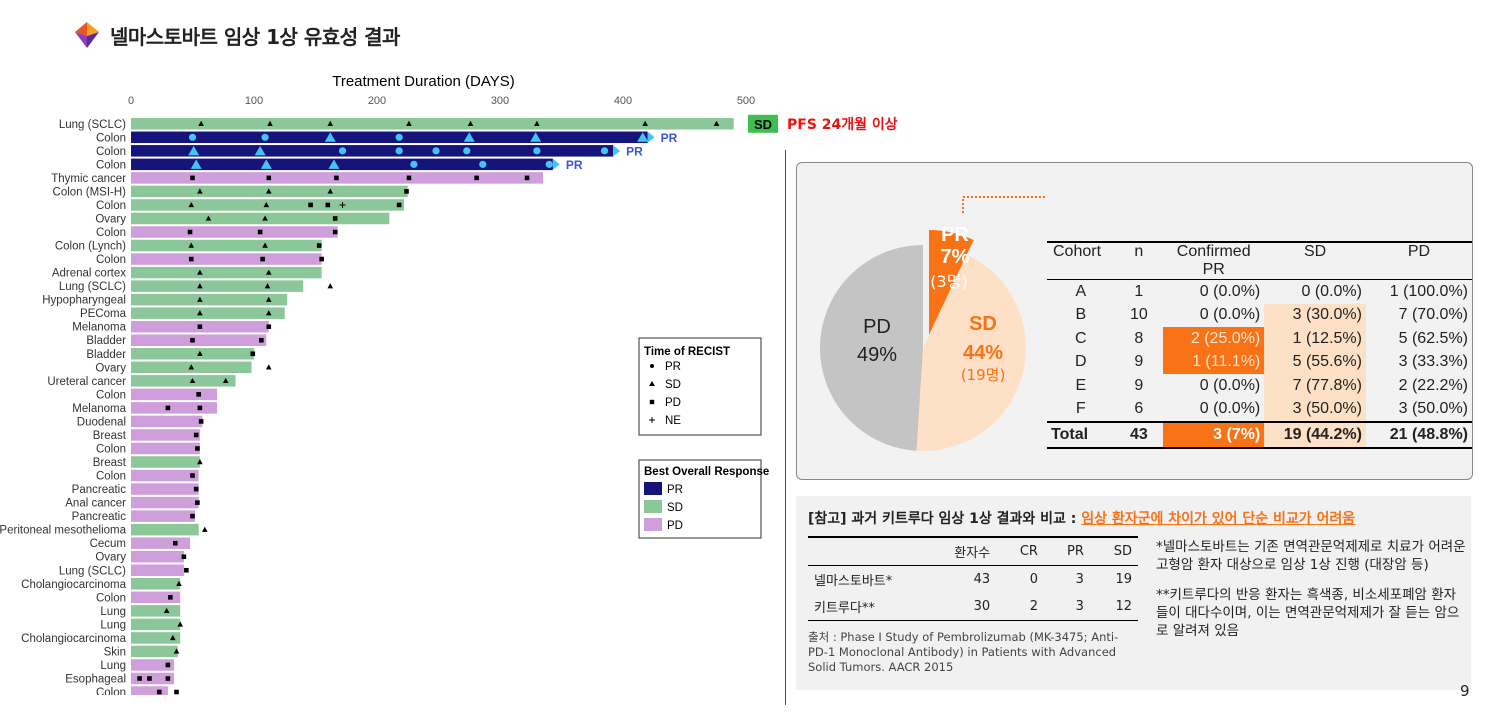 The width and height of the screenshot is (1487, 713). Describe the element at coordinates (1122, 551) in the screenshot. I see `col-header-sd: SD` at that location.